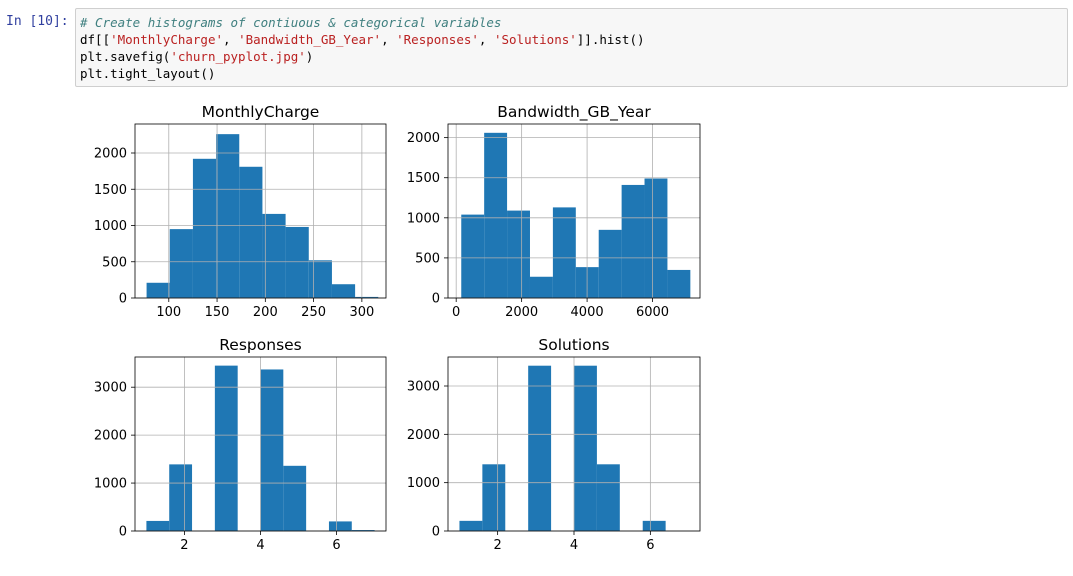 This screenshot has height=576, width=1073. What do you see at coordinates (265, 312) in the screenshot?
I see `x-tick-label: 200` at bounding box center [265, 312].